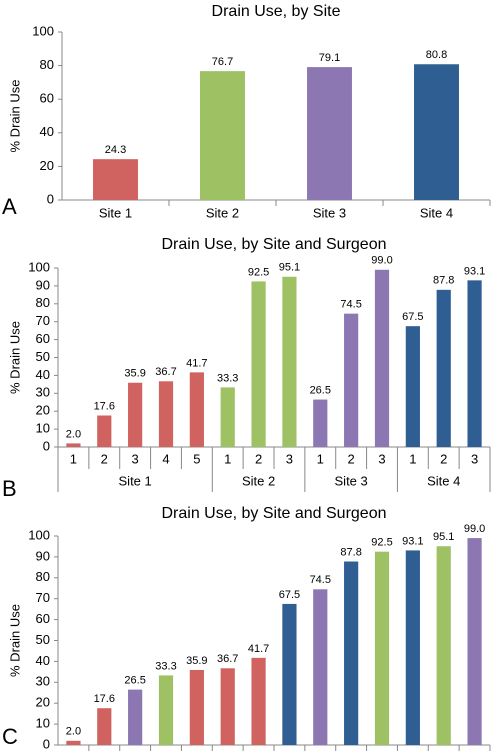 Image resolution: width=500 pixels, height=752 pixels. Describe the element at coordinates (43, 618) in the screenshot. I see `y-tick-label: 60` at that location.